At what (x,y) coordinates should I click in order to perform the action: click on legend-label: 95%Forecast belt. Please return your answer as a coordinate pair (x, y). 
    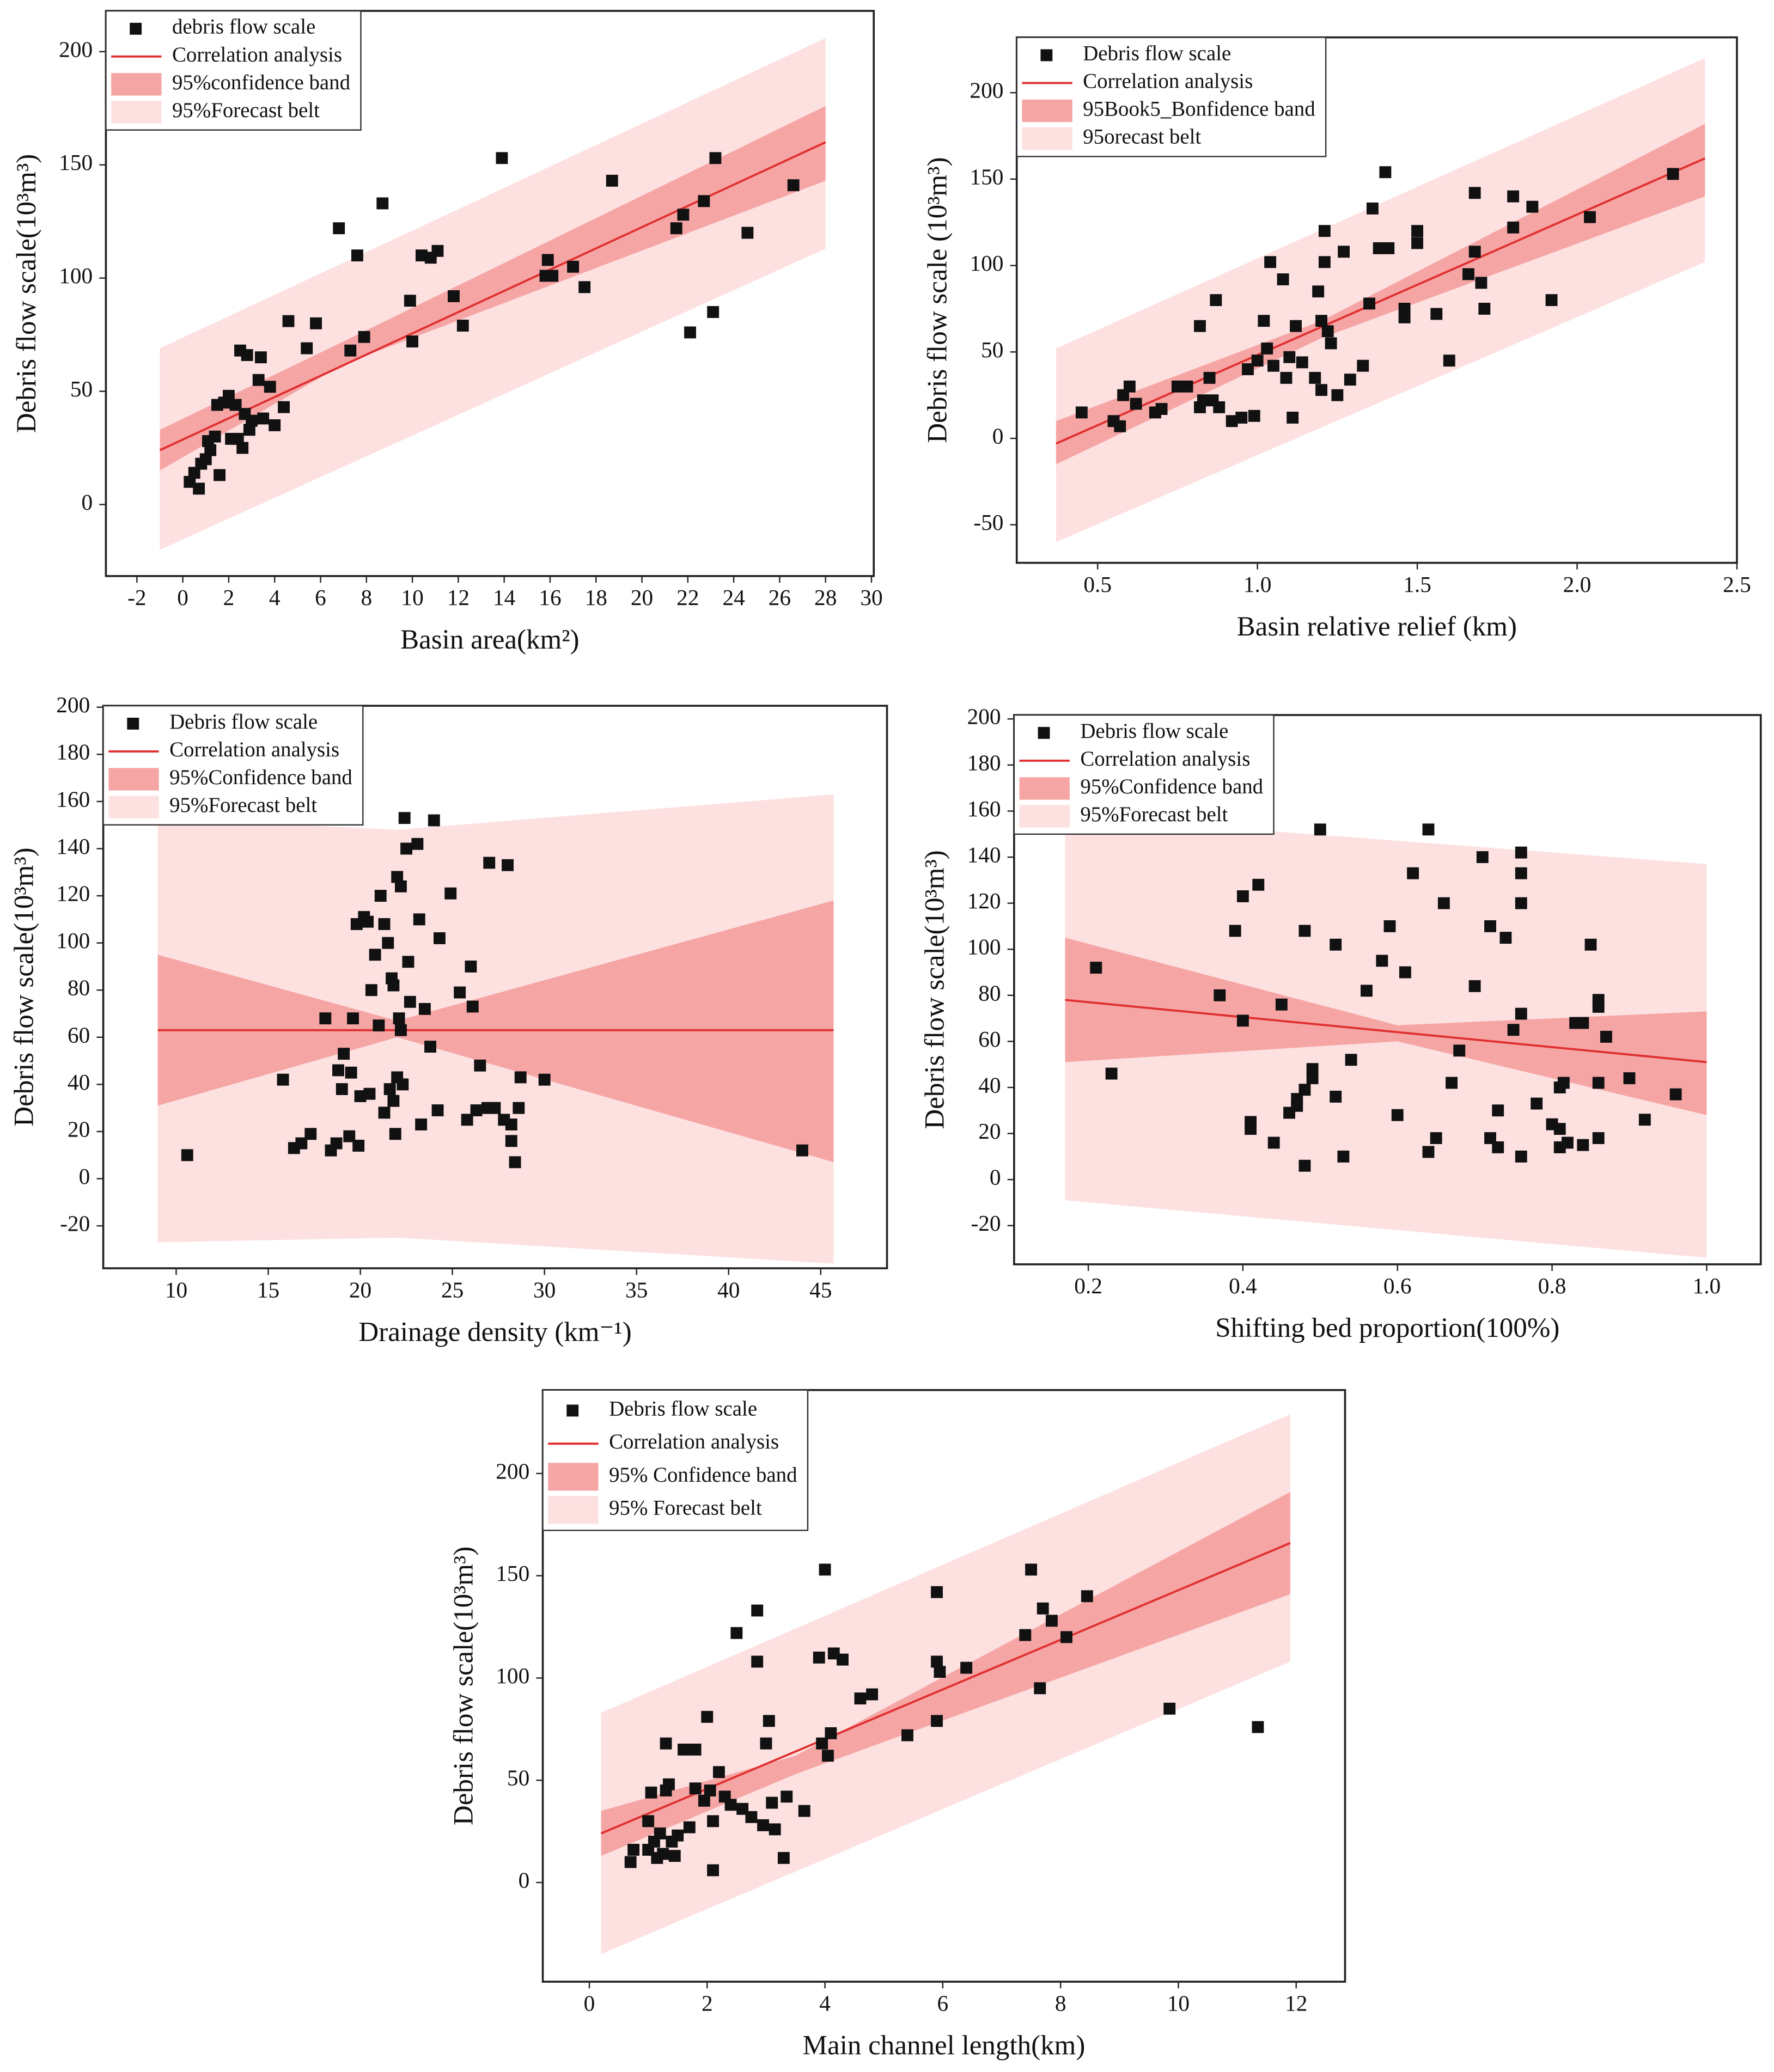
    Looking at the image, I should click on (1154, 815).